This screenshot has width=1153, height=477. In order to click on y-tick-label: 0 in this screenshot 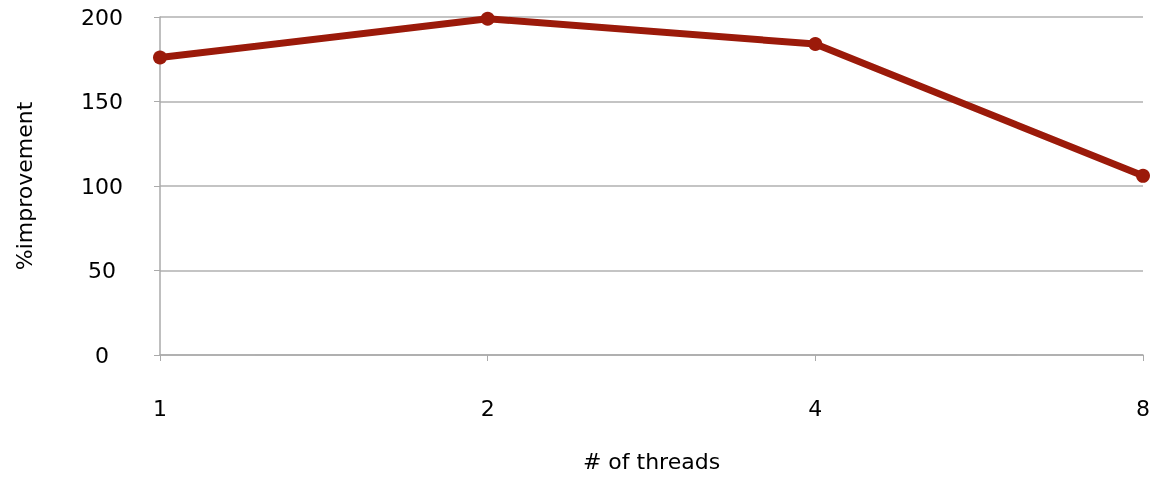, I will do `click(102, 355)`.